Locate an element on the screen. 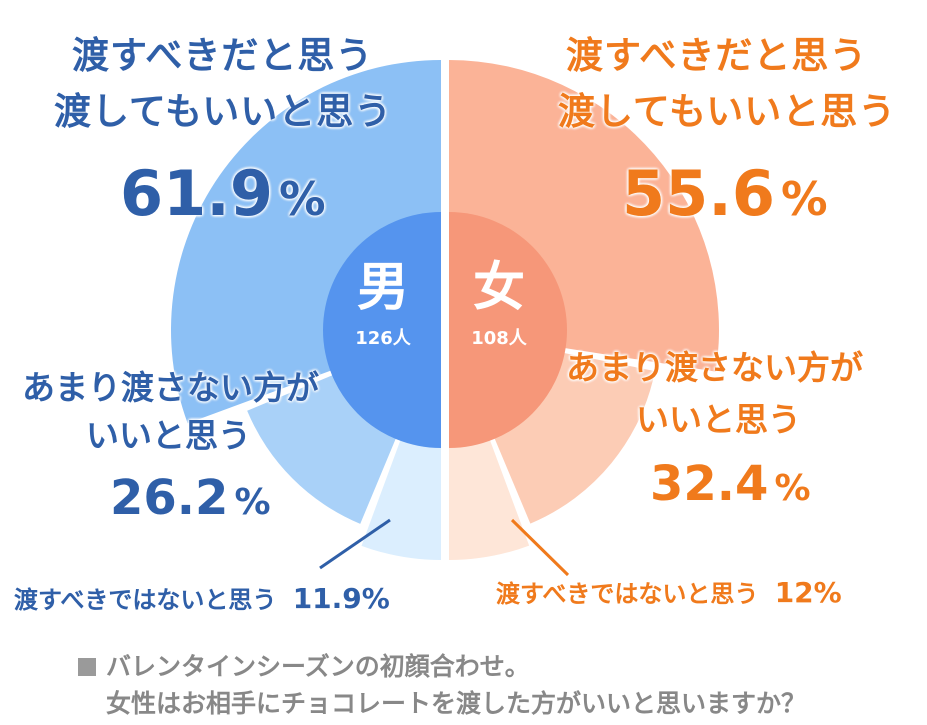  female-slice-2-label-line-2: いいと思う is located at coordinates (718, 419).